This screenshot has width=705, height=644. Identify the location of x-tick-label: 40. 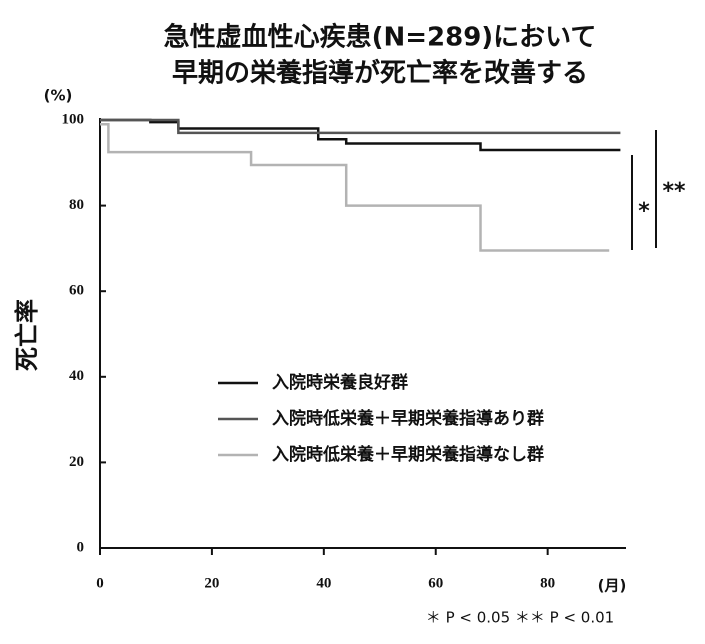
(323, 583).